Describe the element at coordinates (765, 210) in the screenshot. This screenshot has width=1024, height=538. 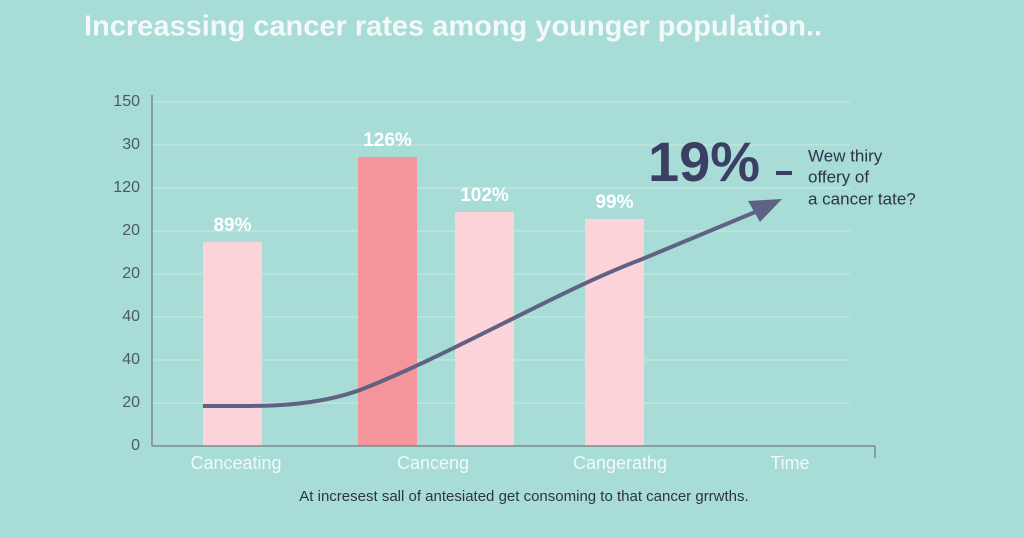
I see `trend-arrow` at that location.